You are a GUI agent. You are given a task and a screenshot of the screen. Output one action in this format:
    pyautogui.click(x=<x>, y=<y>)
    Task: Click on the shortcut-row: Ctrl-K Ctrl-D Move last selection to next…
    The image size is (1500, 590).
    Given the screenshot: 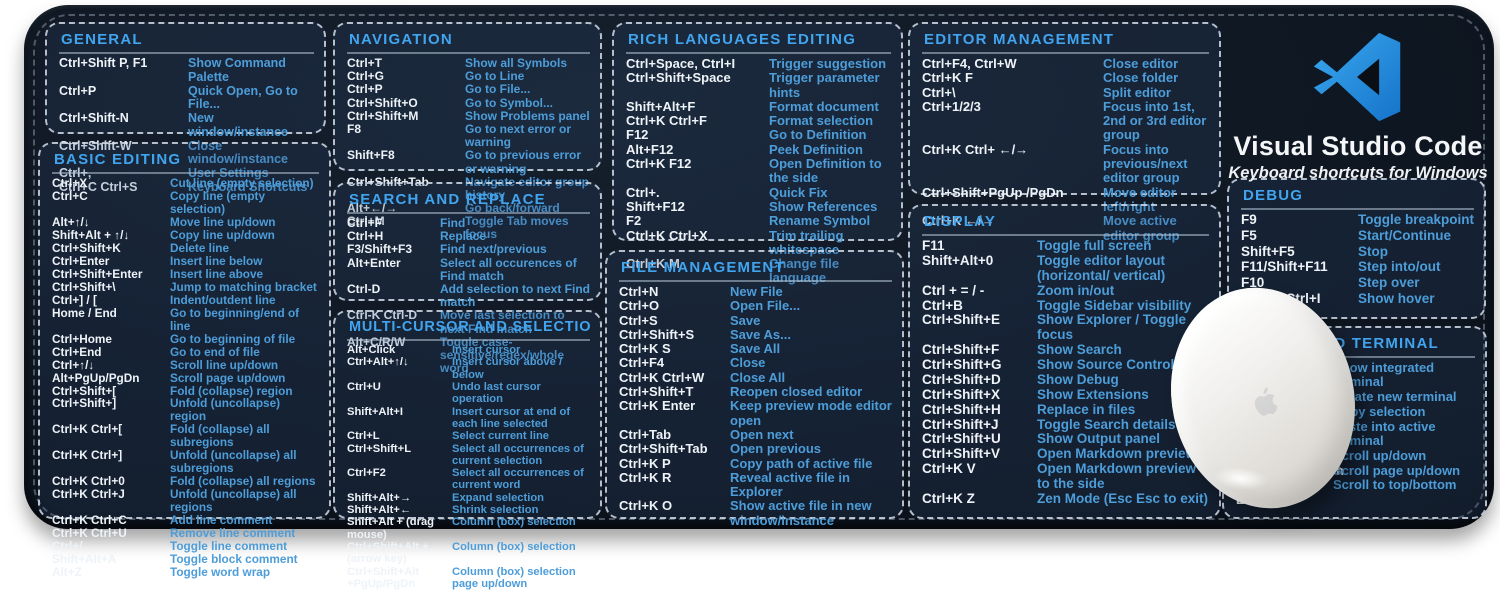 What is the action you would take?
    pyautogui.click(x=468, y=322)
    